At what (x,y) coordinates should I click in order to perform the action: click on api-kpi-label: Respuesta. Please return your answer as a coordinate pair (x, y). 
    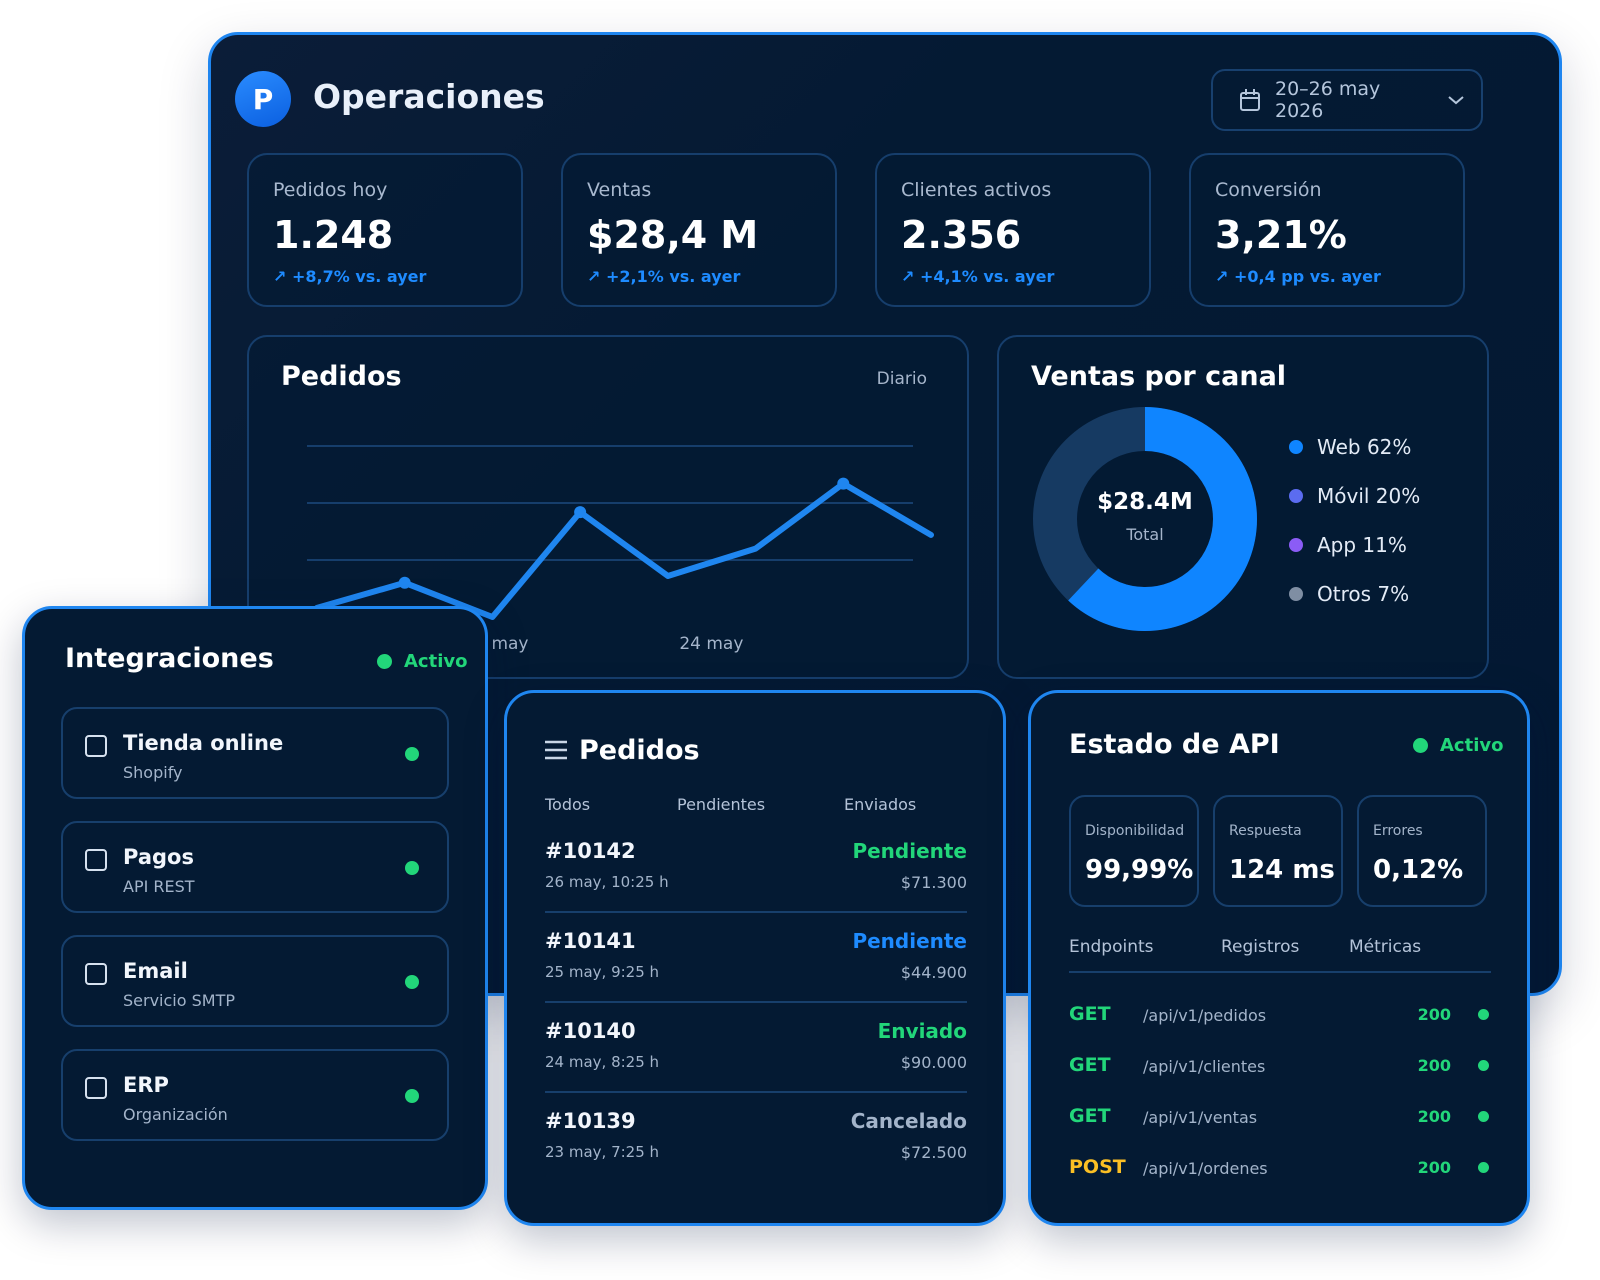
    Looking at the image, I should click on (1265, 831).